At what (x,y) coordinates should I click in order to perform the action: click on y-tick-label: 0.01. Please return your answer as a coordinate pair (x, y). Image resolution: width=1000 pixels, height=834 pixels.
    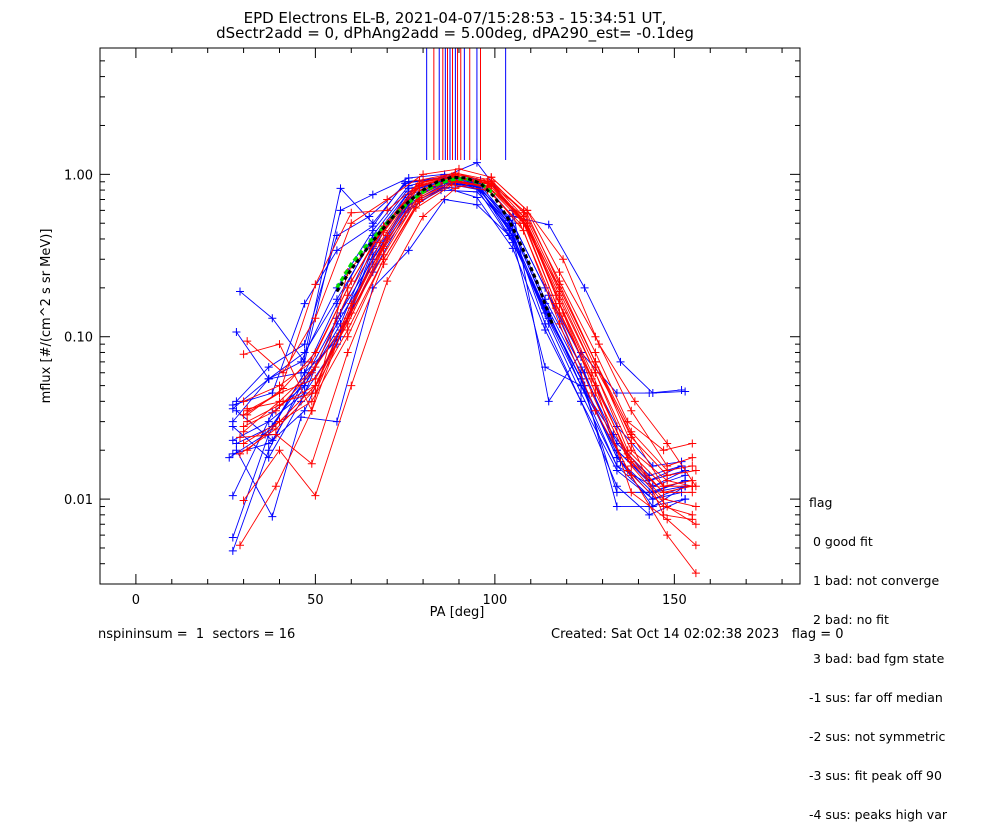
    Looking at the image, I should click on (78, 500).